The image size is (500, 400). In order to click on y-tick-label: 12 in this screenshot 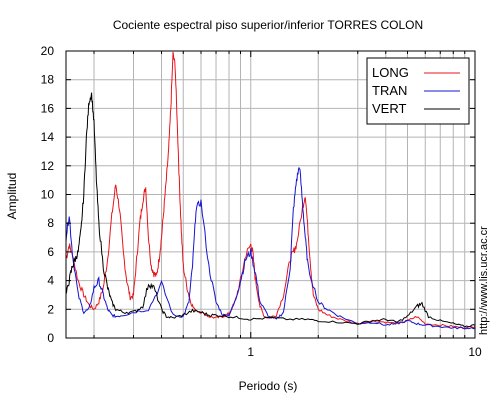, I will do `click(48, 166)`.